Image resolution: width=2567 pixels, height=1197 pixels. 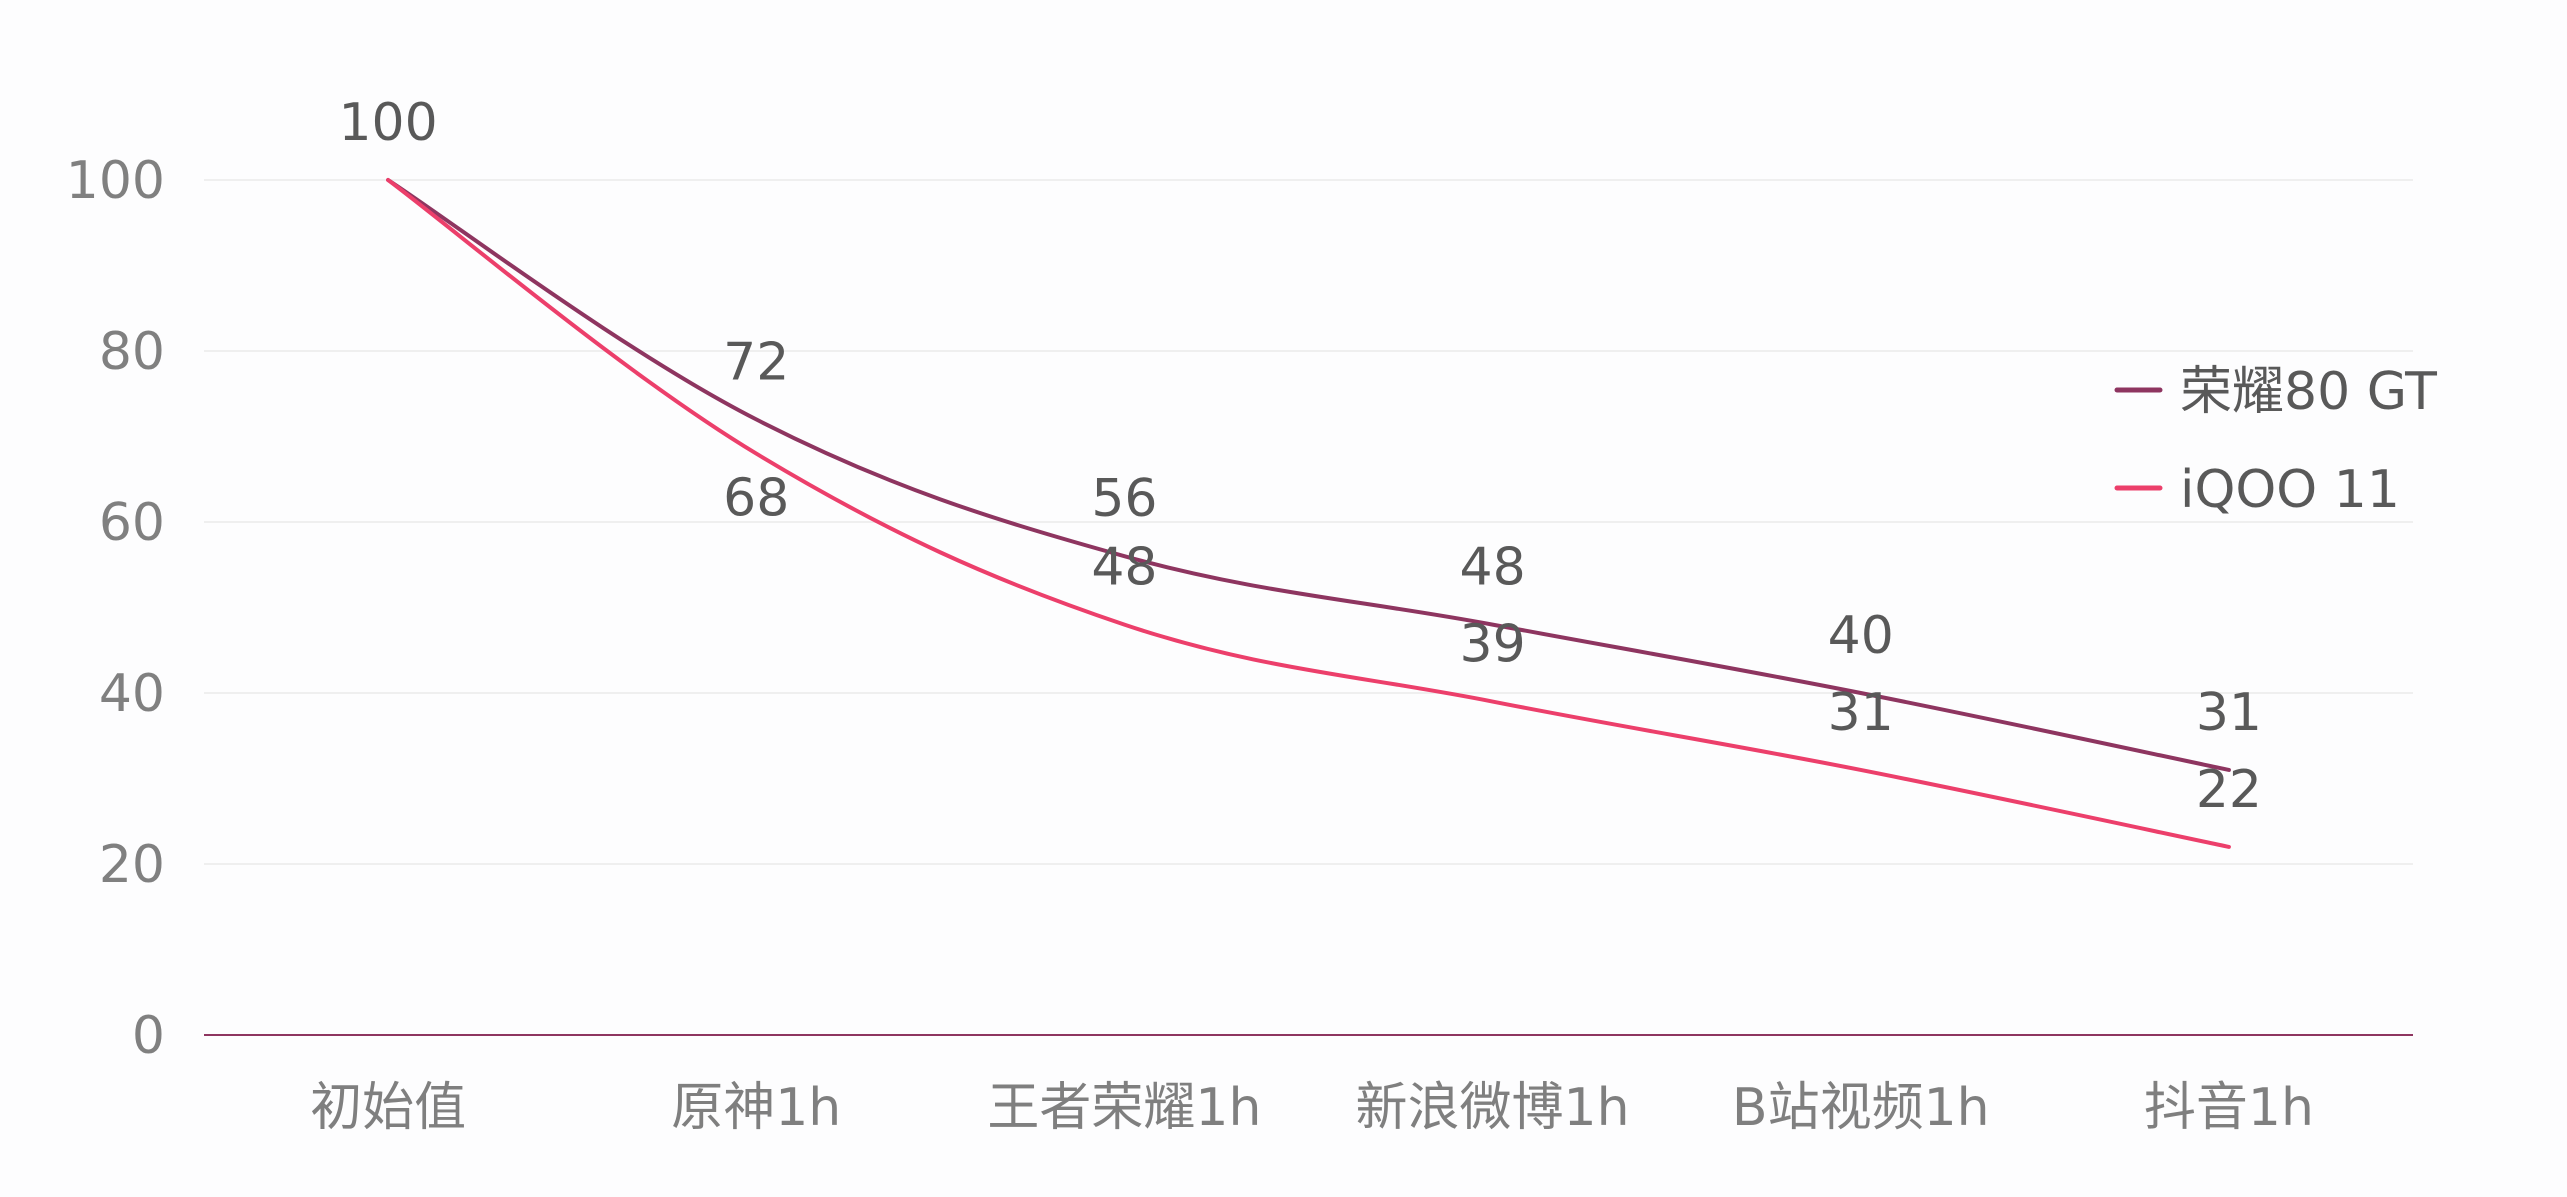 What do you see at coordinates (756, 499) in the screenshot?
I see `data-label: 68` at bounding box center [756, 499].